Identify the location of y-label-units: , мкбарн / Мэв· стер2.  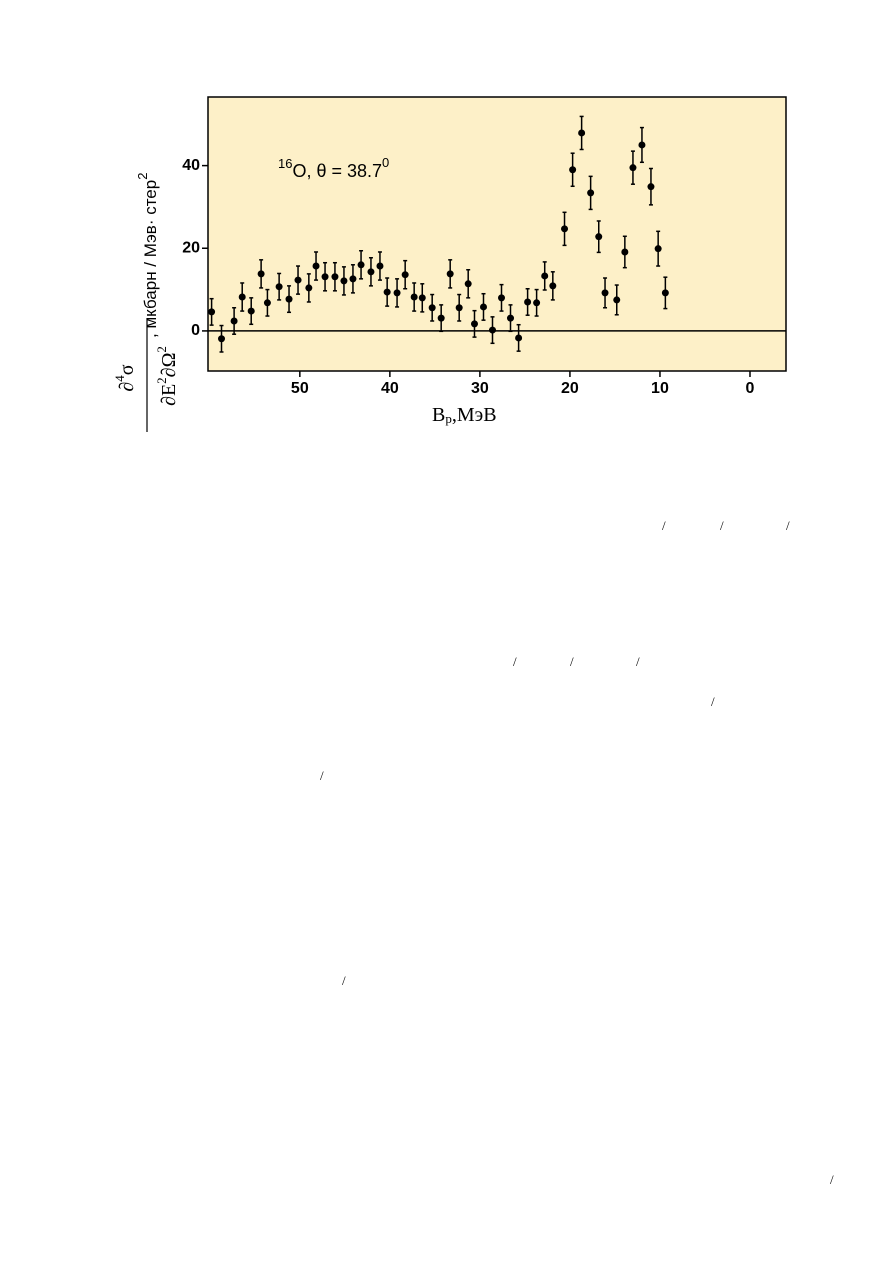
(147, 255).